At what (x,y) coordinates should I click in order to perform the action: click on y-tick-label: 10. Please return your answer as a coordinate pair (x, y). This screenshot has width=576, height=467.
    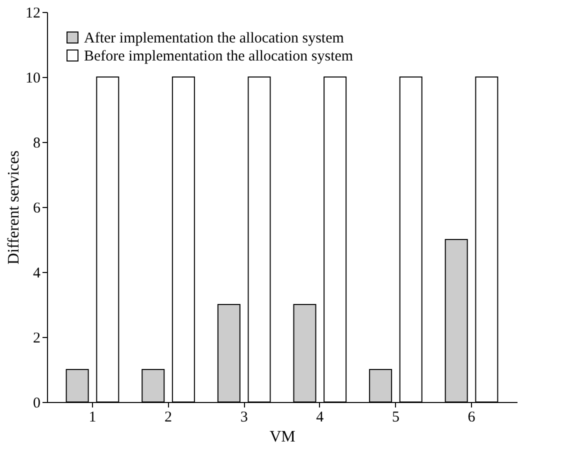
    Looking at the image, I should click on (33, 78).